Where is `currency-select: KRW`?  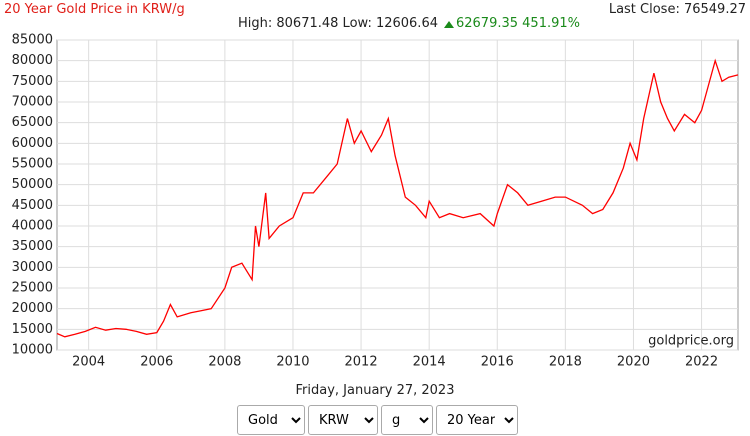 currency-select: KRW is located at coordinates (343, 420).